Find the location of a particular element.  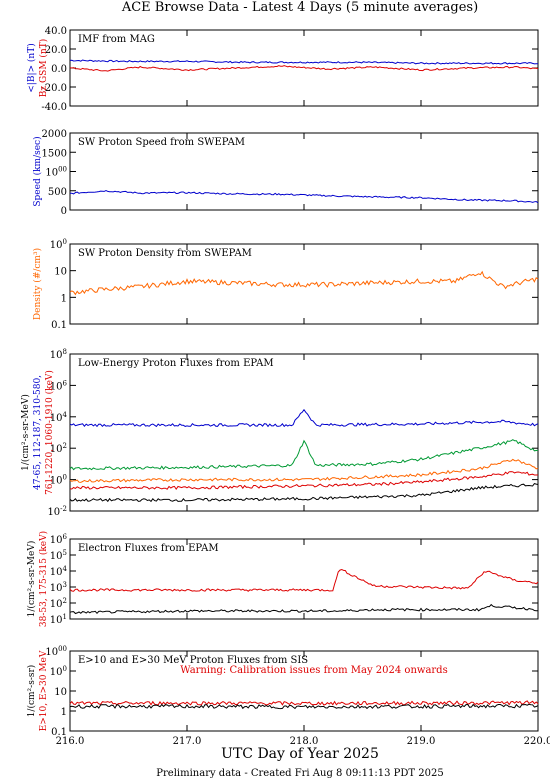

y-tick-label: 10⁻² is located at coordinates (57, 511).